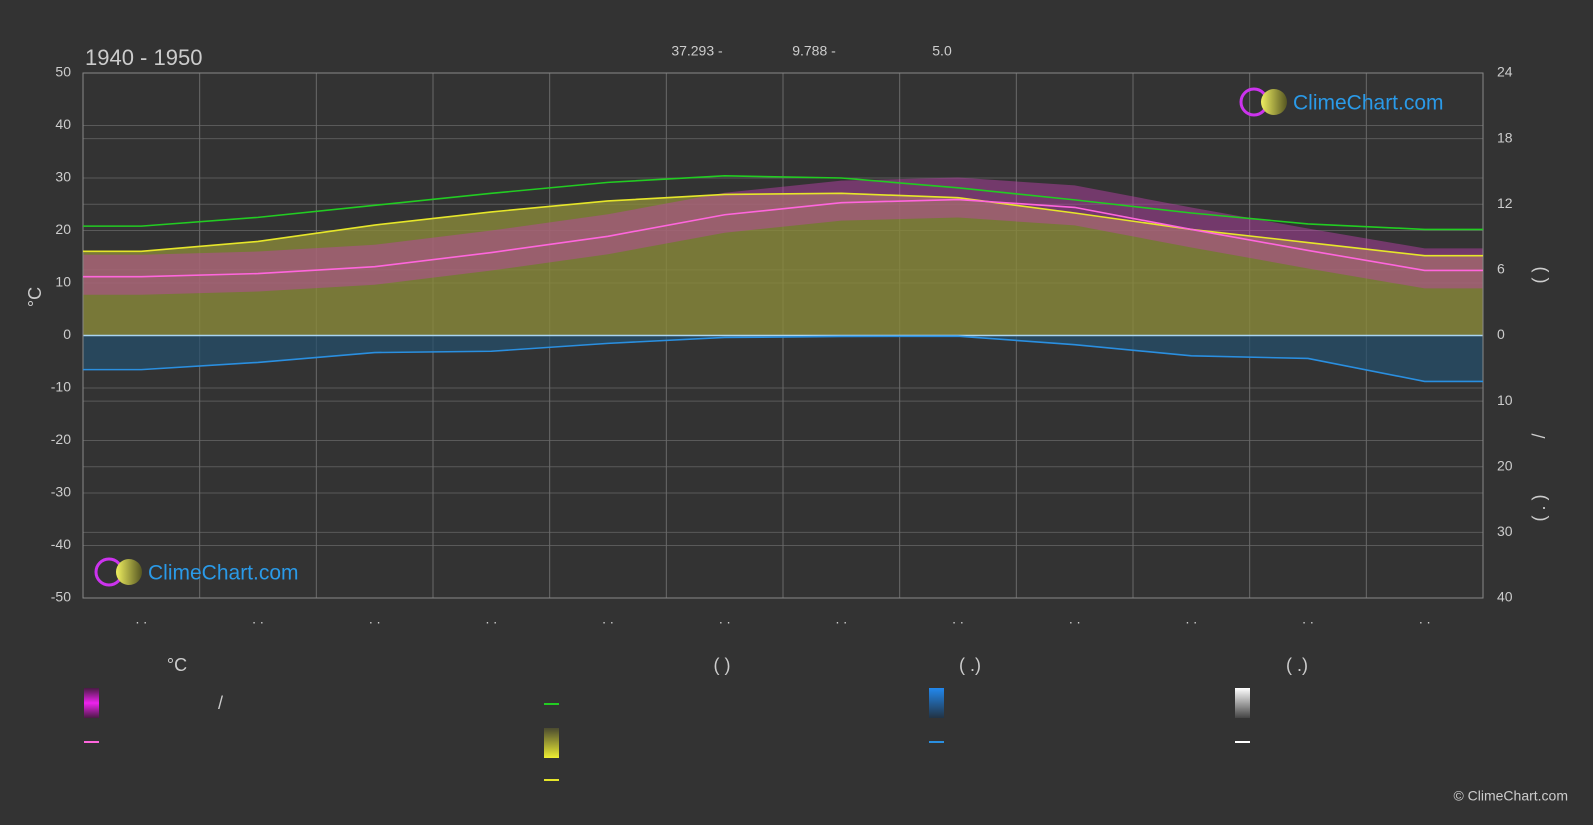  What do you see at coordinates (63, 177) in the screenshot?
I see `y-tick-label: 30` at bounding box center [63, 177].